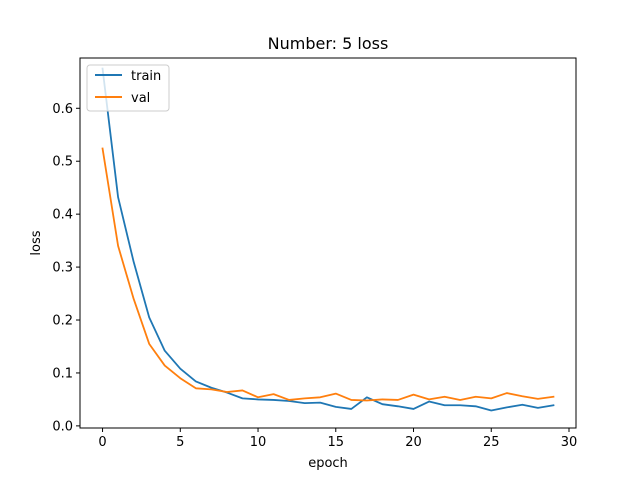 The image size is (640, 480). What do you see at coordinates (140, 98) in the screenshot?
I see `legend-label-val: val` at bounding box center [140, 98].